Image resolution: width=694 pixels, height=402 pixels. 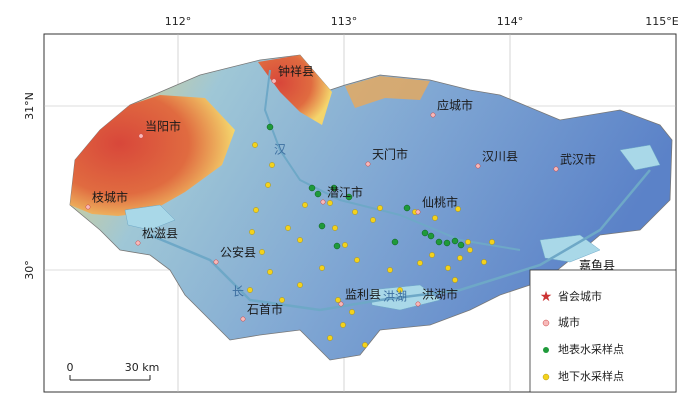 What do you see at coordinates (152, 155) in the screenshot?
I see `western-hills` at bounding box center [152, 155].